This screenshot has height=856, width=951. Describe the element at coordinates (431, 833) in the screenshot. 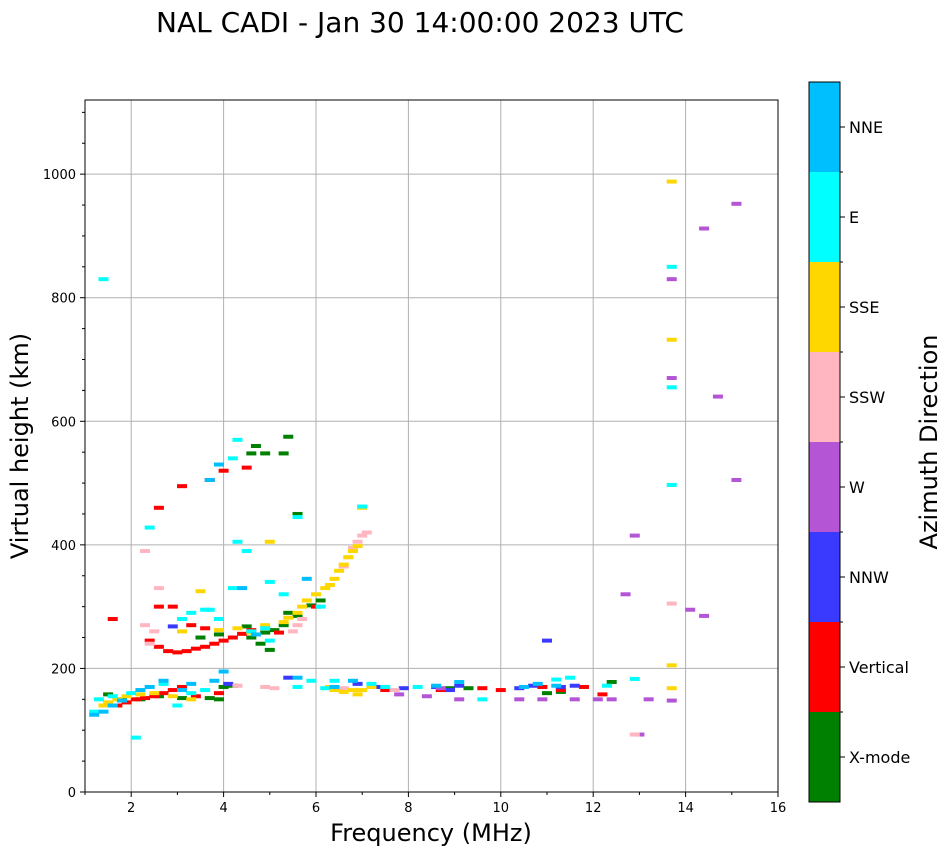

I see `x-axis-label: Frequency (MHz)` at that location.